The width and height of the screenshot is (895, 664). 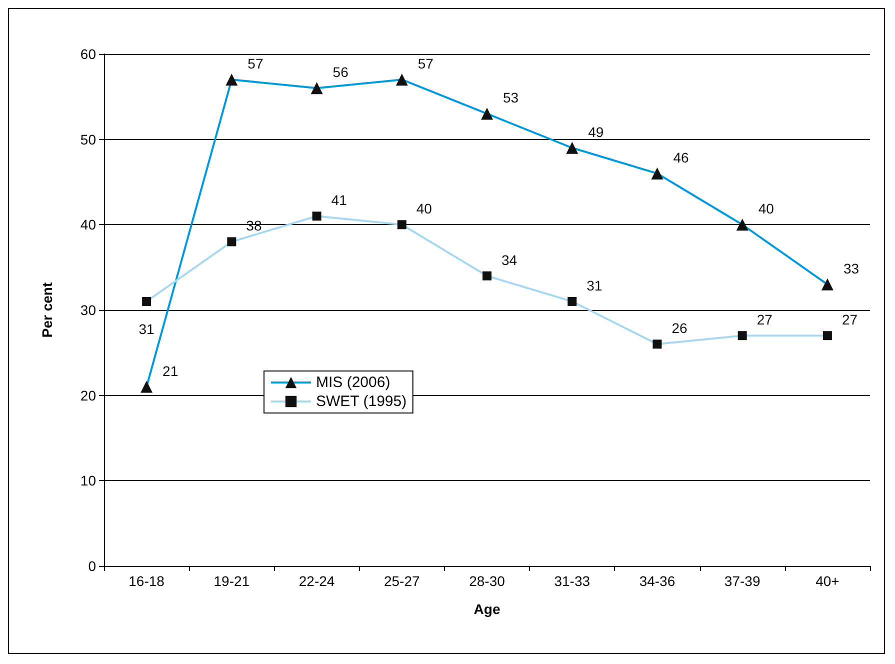 I want to click on x-tick-label: 40+, so click(x=828, y=581).